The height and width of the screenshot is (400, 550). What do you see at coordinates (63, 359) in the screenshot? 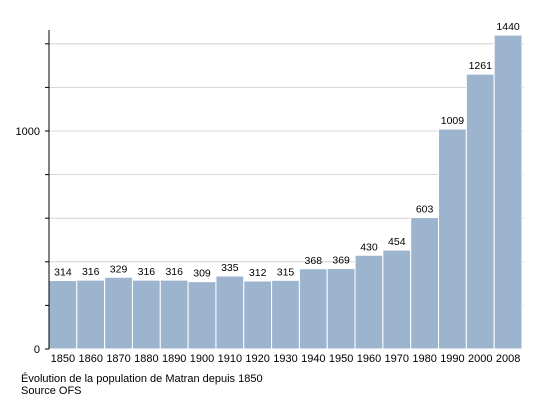
I see `x-tick-label-1850: 1850` at bounding box center [63, 359].